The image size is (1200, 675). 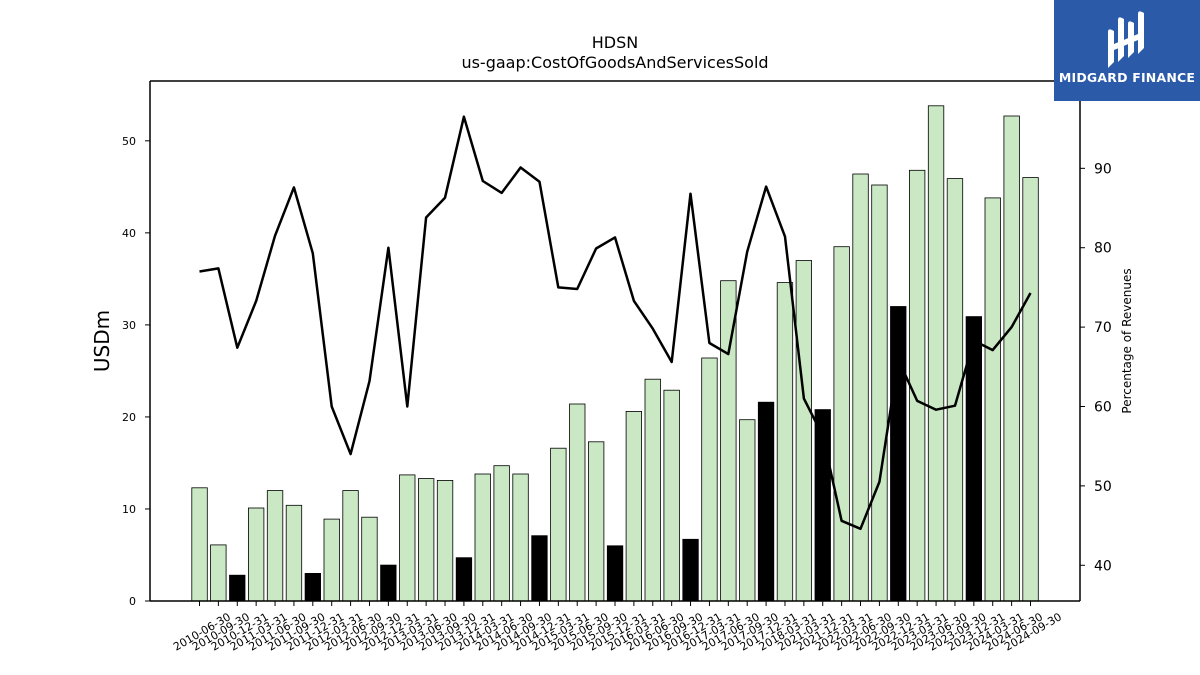 What do you see at coordinates (615, 42) in the screenshot?
I see `chart-title: HDSN` at bounding box center [615, 42].